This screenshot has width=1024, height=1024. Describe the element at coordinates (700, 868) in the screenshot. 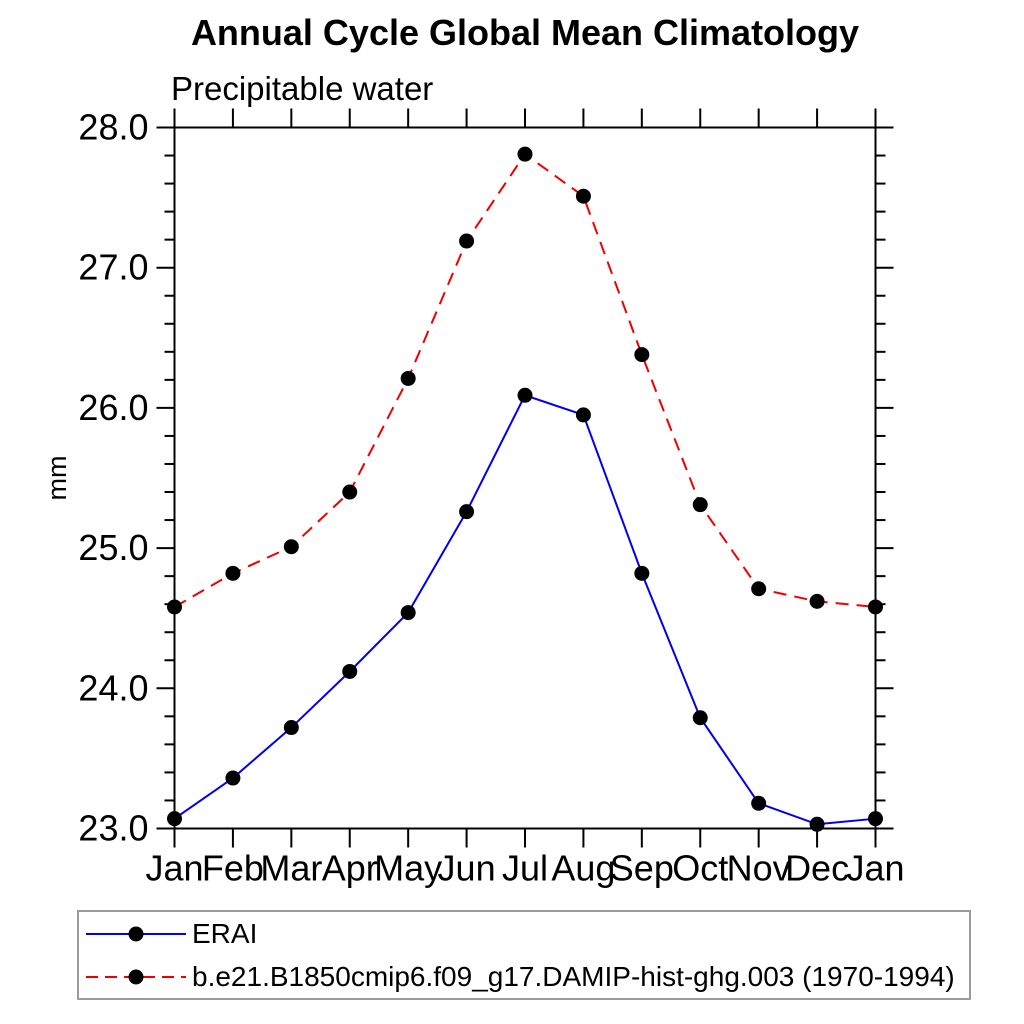

I see `x-tick-label: Oct` at that location.